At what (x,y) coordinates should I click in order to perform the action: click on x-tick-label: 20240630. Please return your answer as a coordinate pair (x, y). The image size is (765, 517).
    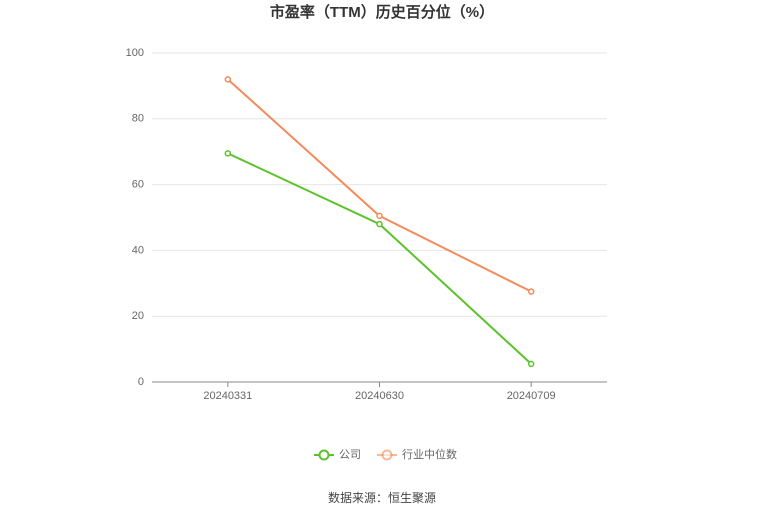
    Looking at the image, I should click on (379, 396).